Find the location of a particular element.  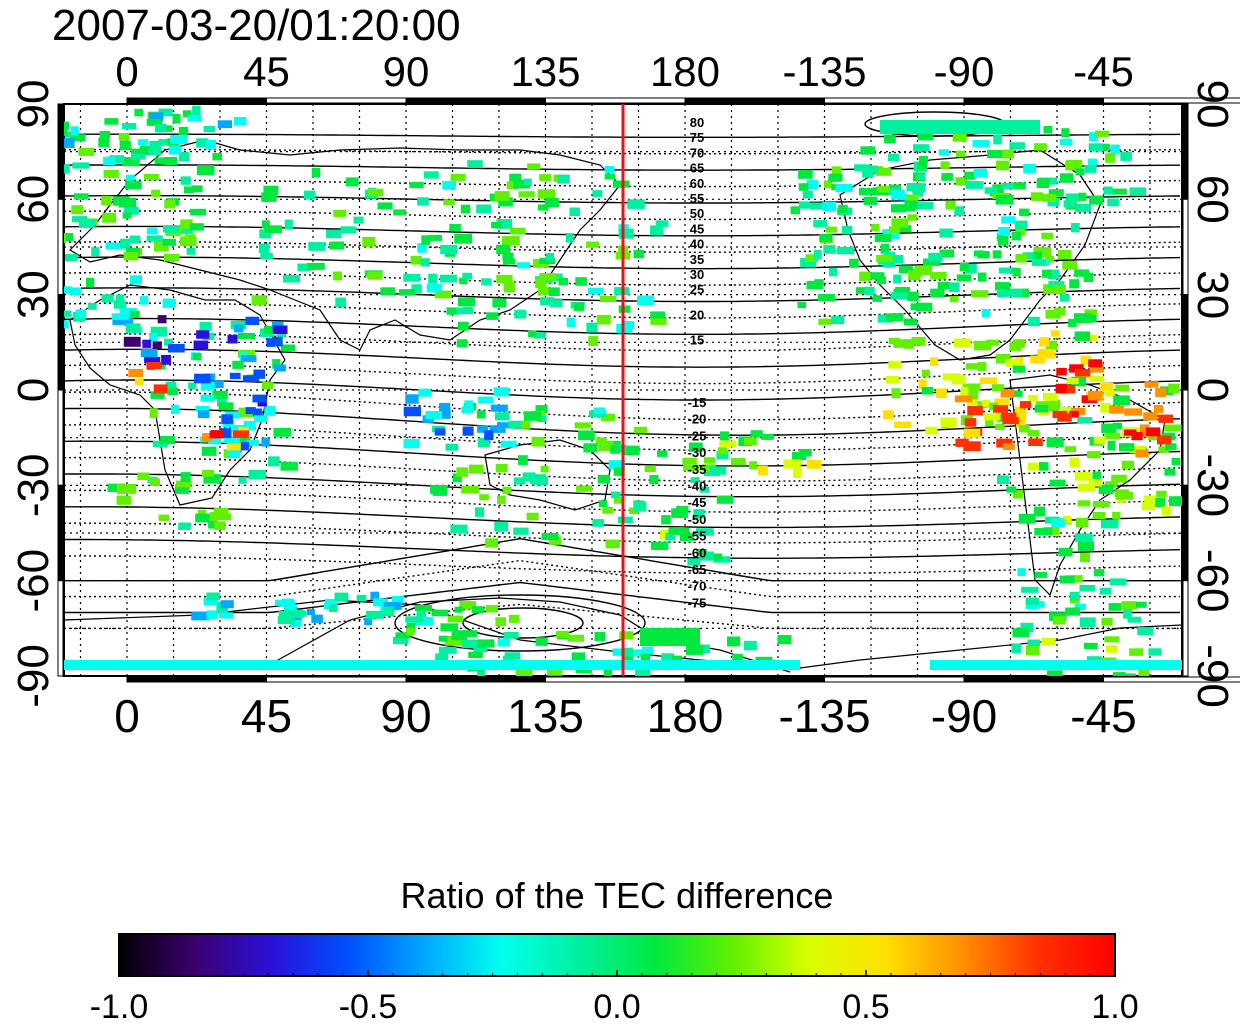

bottom-longitude-label: 45 is located at coordinates (266, 716).